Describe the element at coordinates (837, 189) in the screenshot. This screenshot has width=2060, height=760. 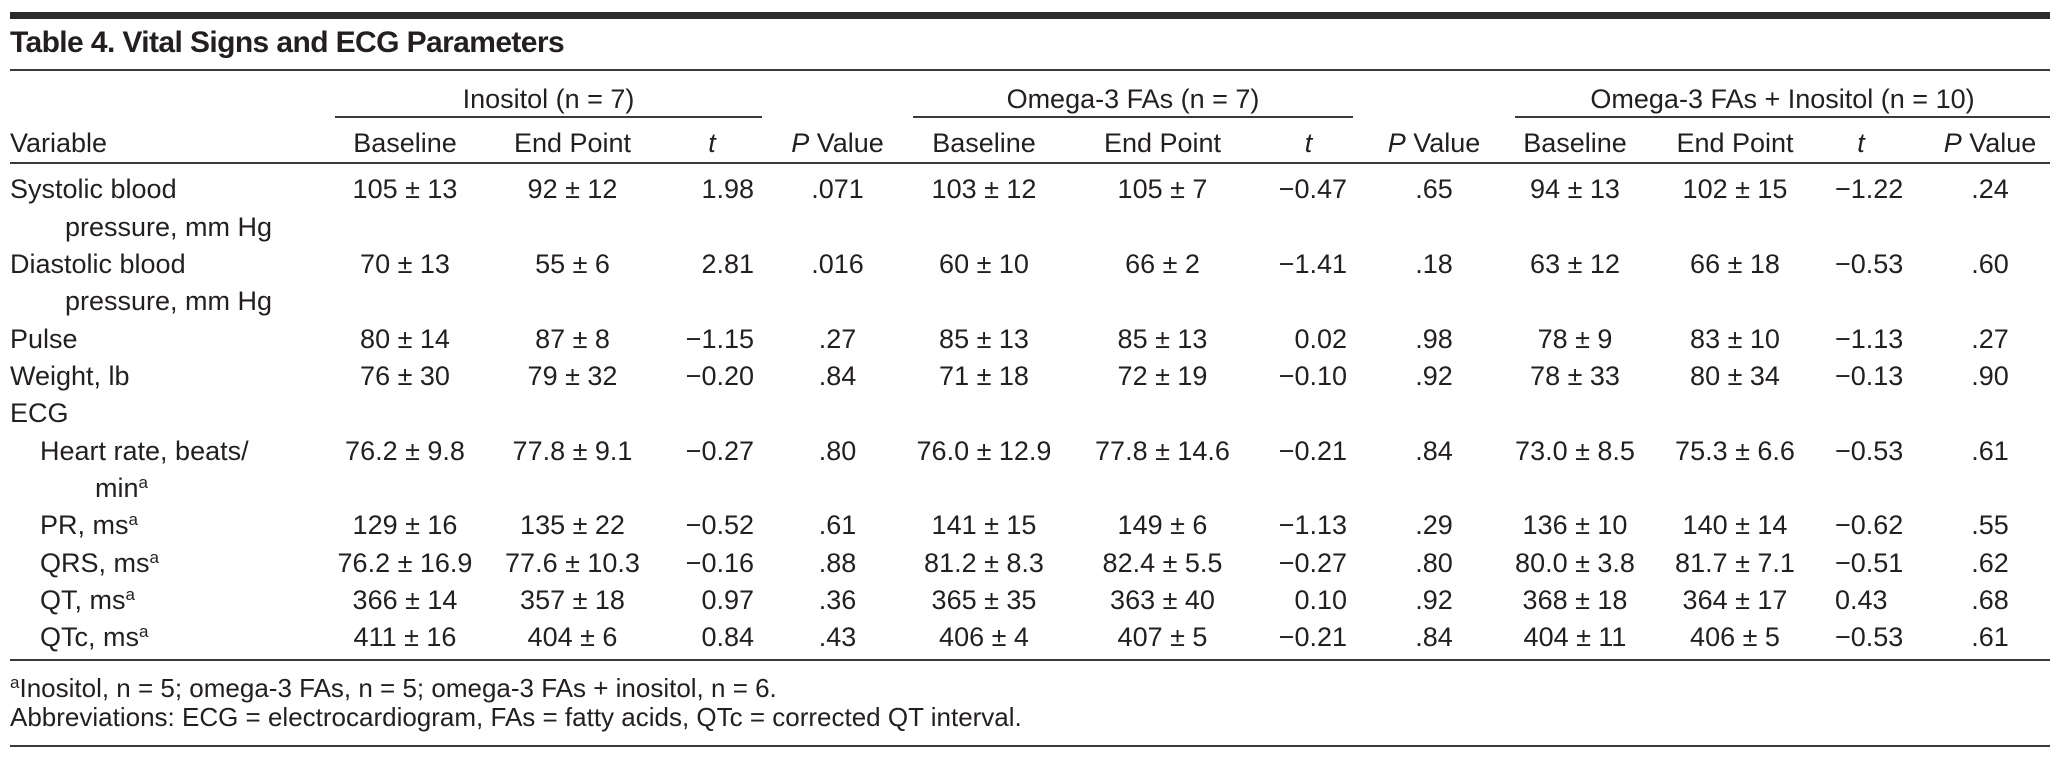
I see `cell-p-value-inositol: .071` at that location.